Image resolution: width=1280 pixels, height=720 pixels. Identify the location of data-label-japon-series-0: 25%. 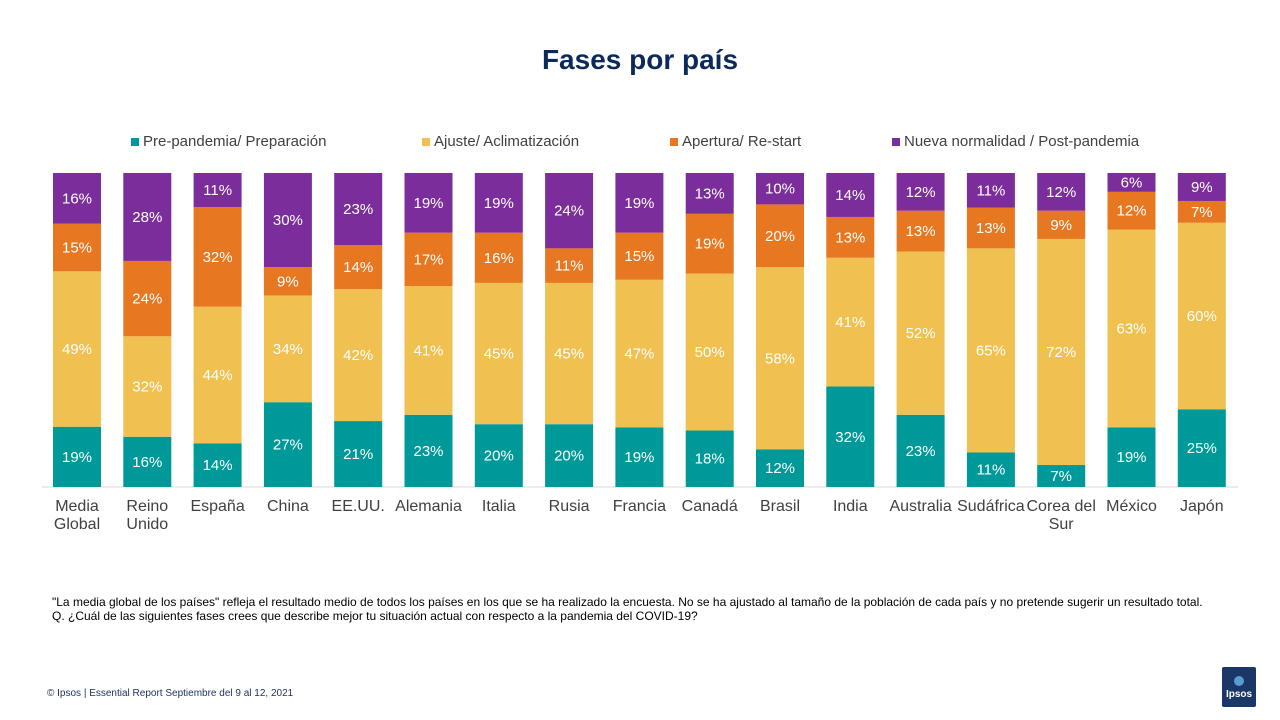
(1202, 448).